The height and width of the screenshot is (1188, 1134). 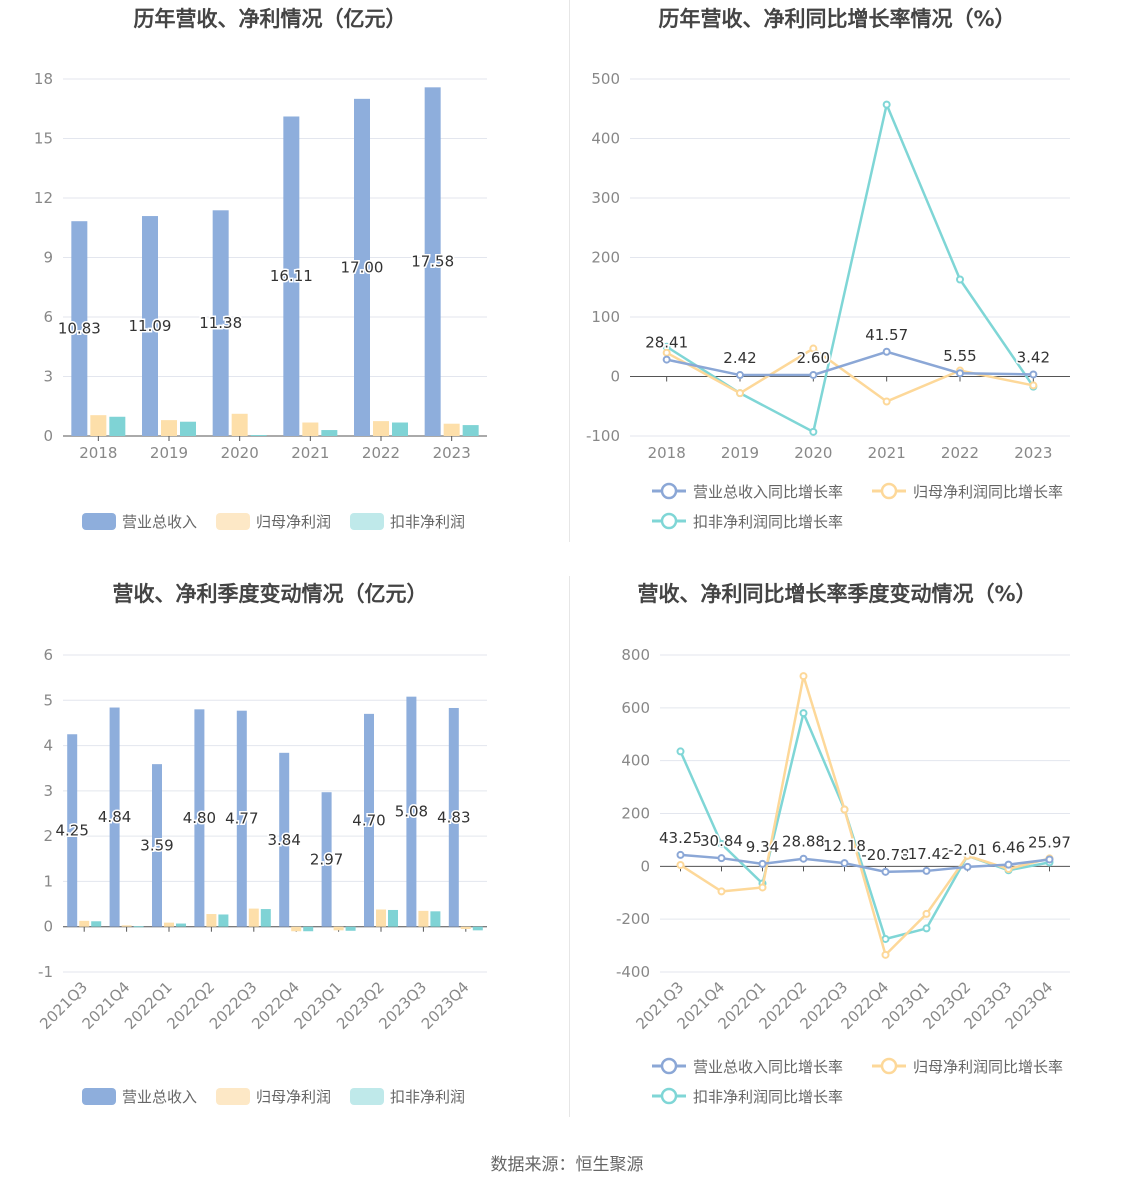 I want to click on y-tick-label: 4, so click(x=48, y=746).